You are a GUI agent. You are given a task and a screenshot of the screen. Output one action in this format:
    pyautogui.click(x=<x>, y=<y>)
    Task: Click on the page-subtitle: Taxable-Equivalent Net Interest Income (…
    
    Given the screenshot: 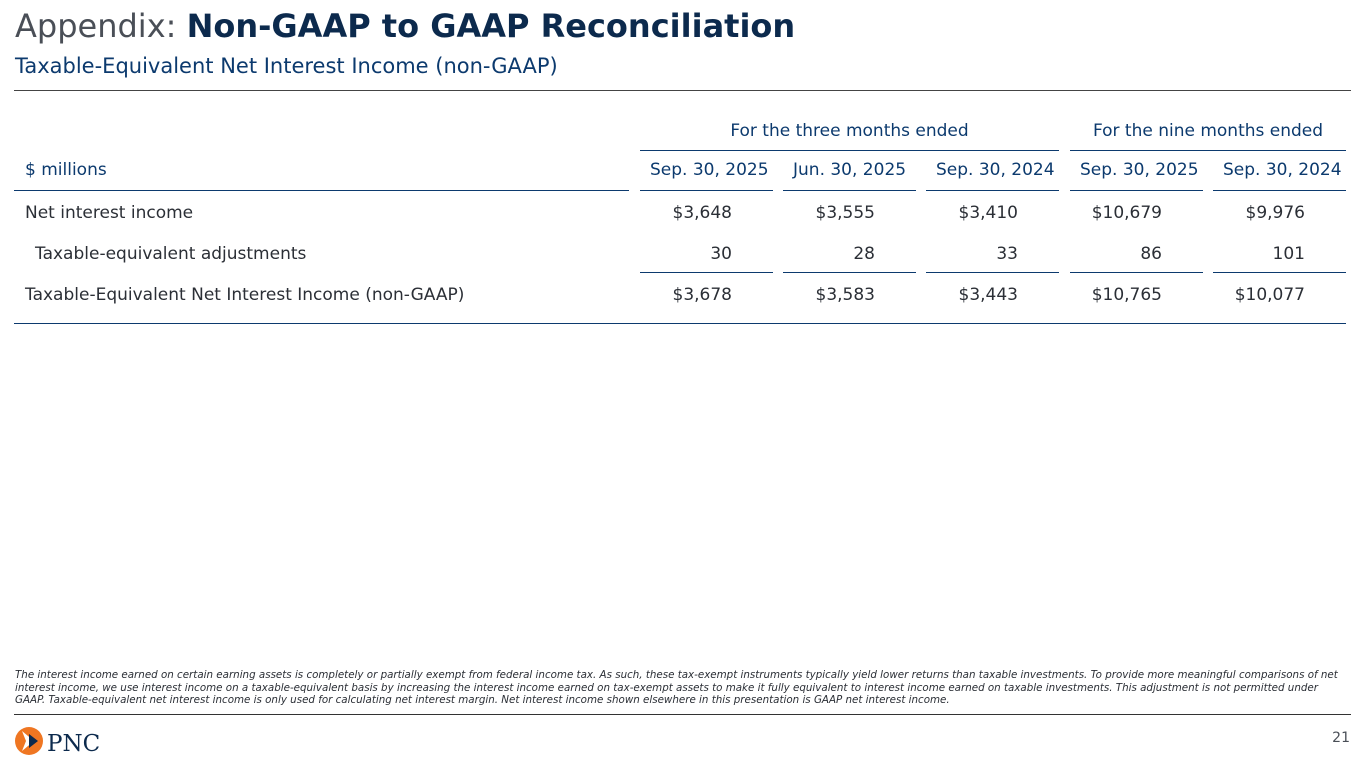 What is the action you would take?
    pyautogui.click(x=286, y=66)
    